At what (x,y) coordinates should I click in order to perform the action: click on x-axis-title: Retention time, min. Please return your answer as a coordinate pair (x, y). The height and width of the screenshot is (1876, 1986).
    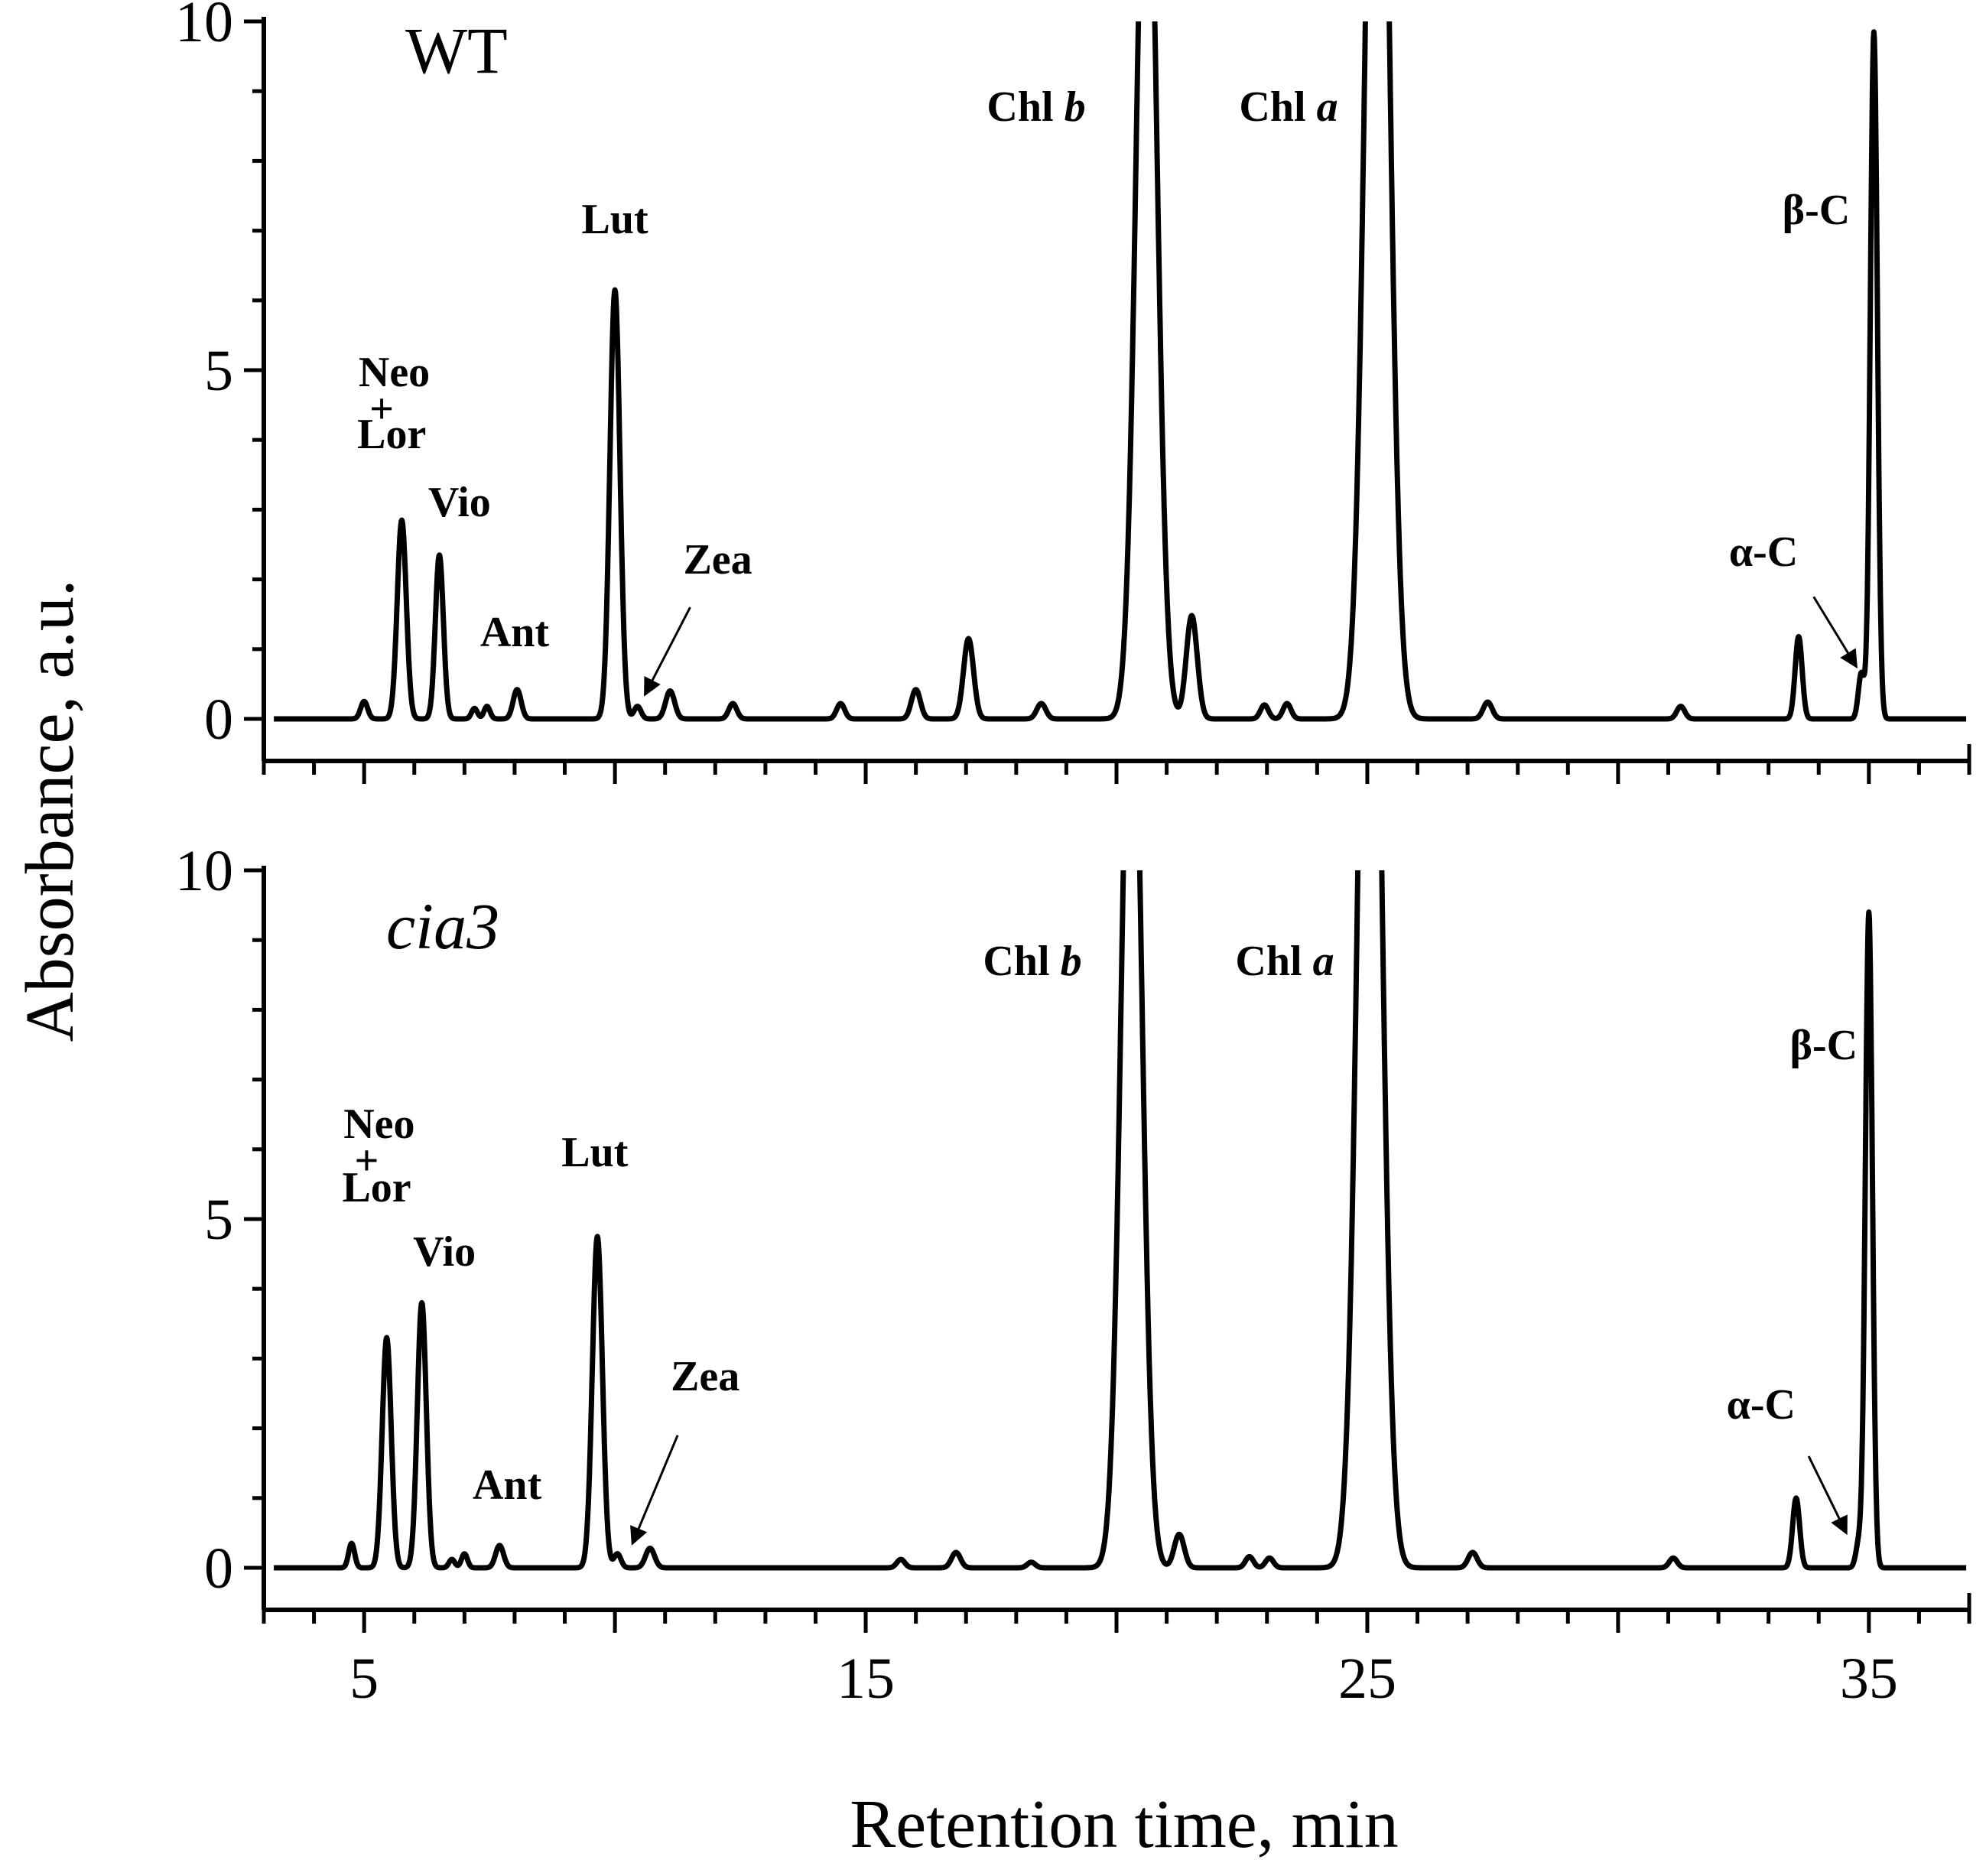
    Looking at the image, I should click on (1124, 1824).